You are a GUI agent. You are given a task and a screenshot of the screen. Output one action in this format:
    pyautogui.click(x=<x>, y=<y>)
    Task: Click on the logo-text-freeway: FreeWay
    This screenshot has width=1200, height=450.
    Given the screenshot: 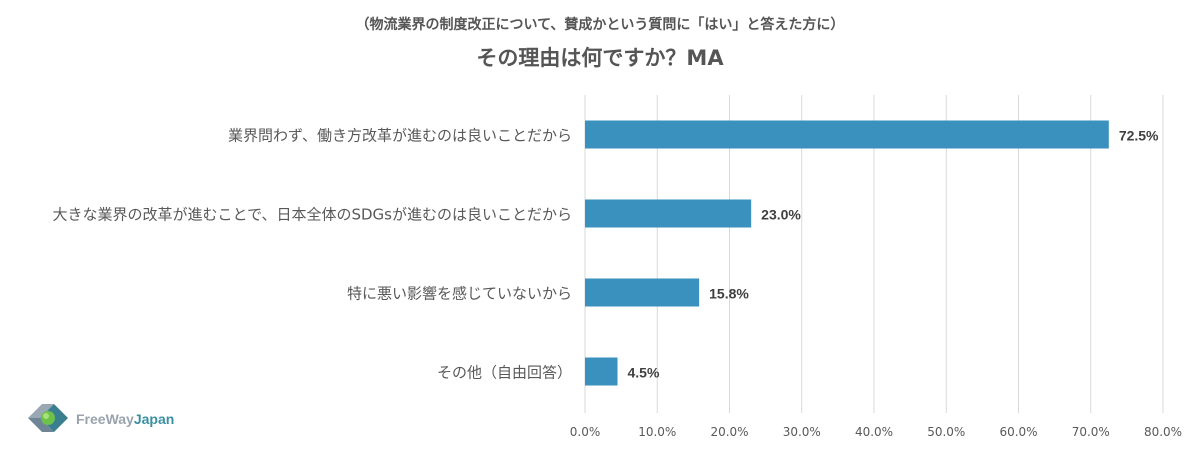 What is the action you would take?
    pyautogui.click(x=105, y=419)
    